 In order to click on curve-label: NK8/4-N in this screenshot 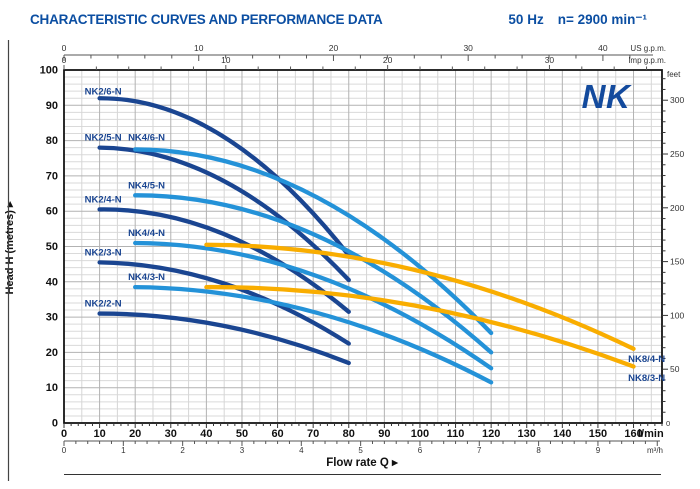, I will do `click(646, 359)`.